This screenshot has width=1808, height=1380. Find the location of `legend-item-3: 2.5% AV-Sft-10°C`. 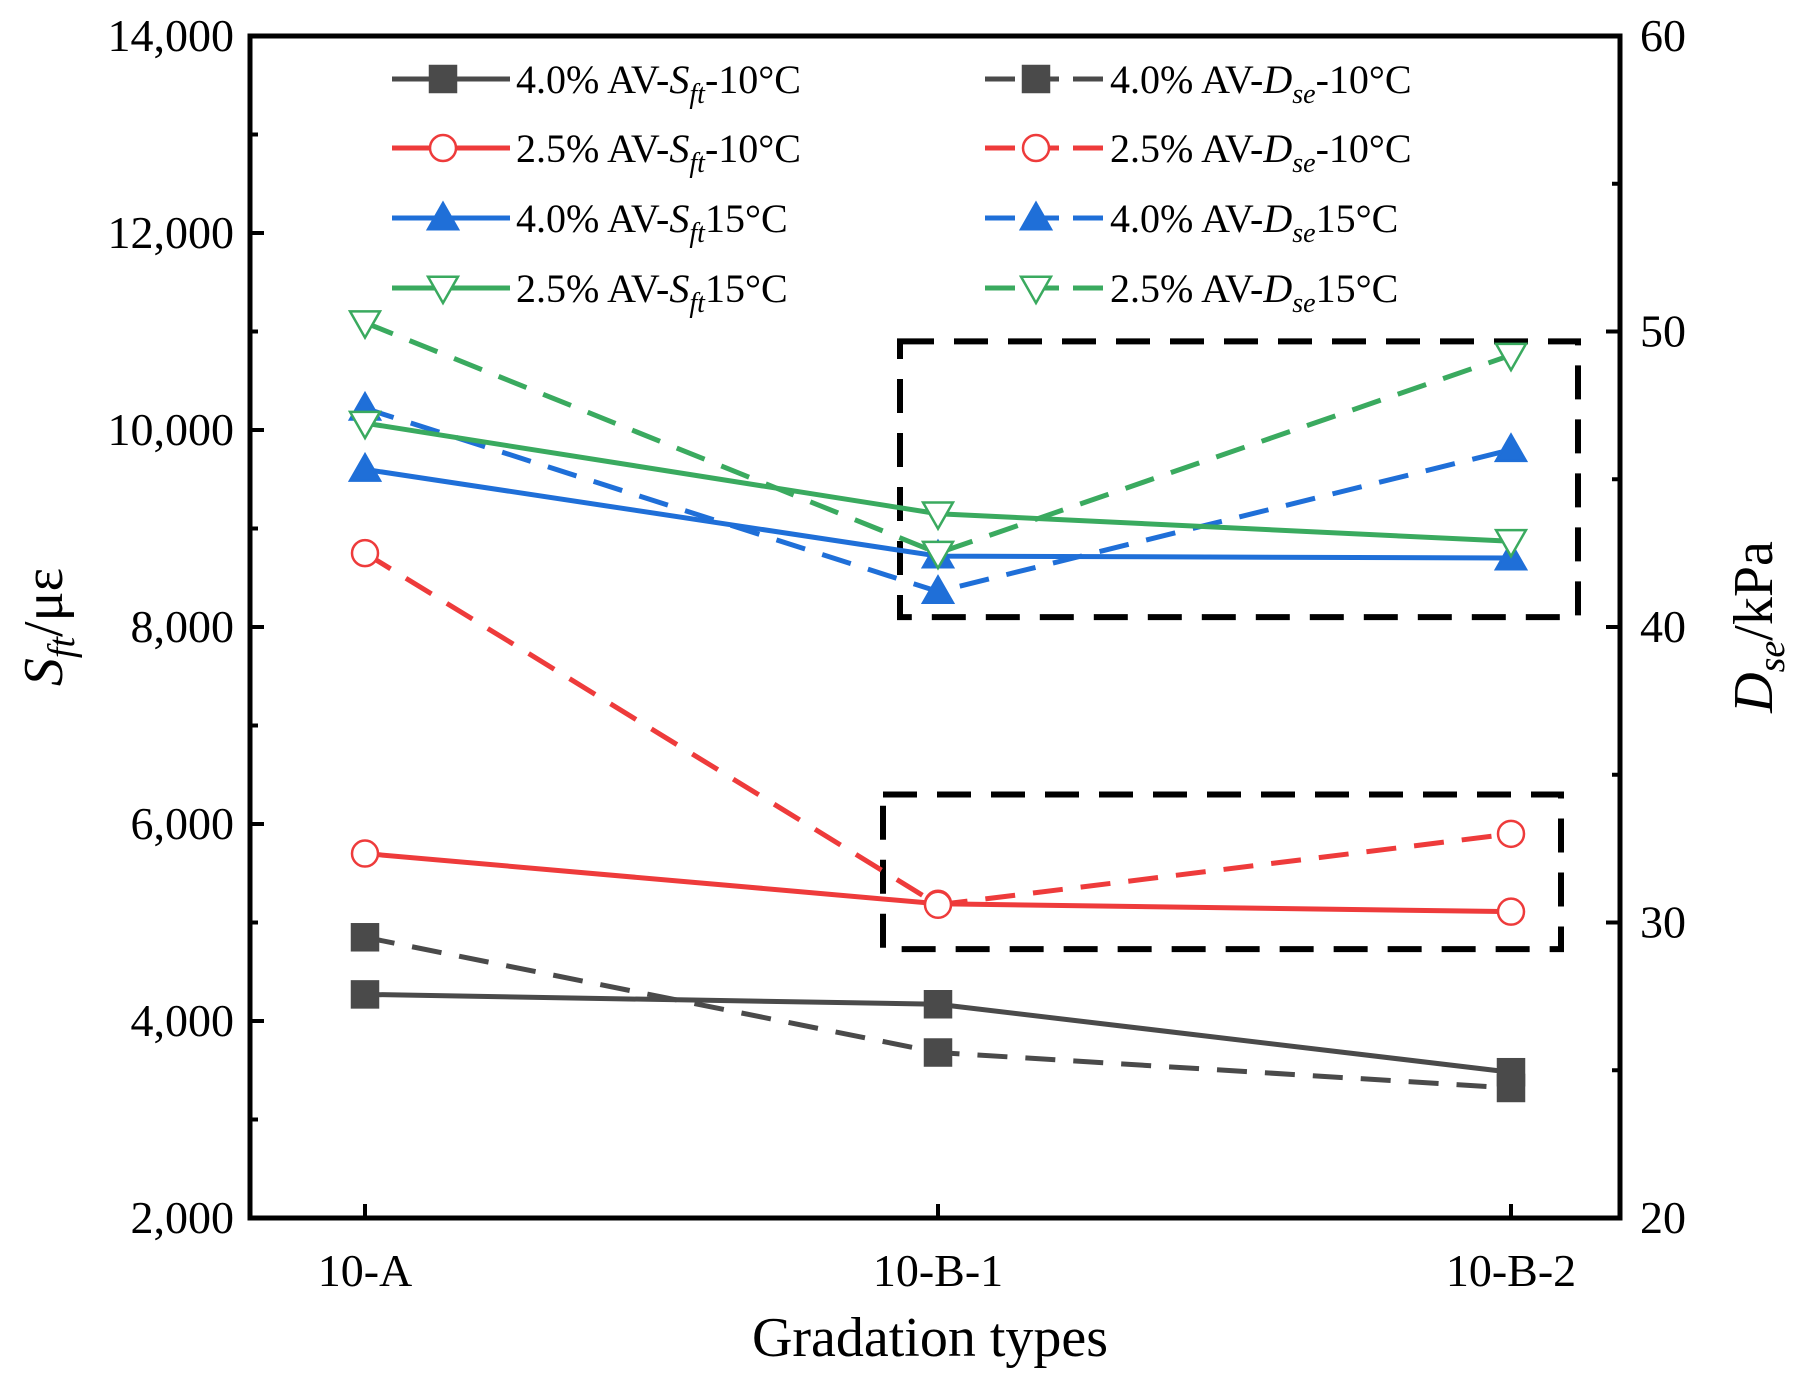

legend-item-3: 2.5% AV-Sft-10°C is located at coordinates (596, 152).